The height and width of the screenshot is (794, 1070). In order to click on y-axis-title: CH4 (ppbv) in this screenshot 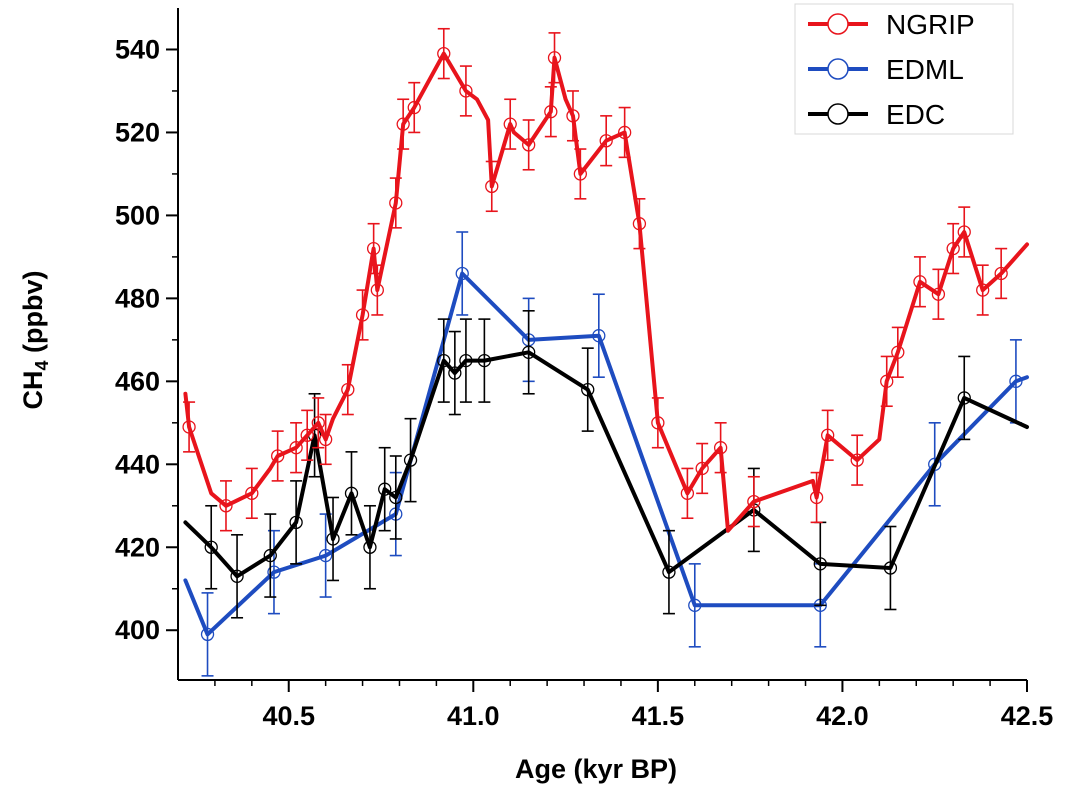, I will do `click(35, 340)`.